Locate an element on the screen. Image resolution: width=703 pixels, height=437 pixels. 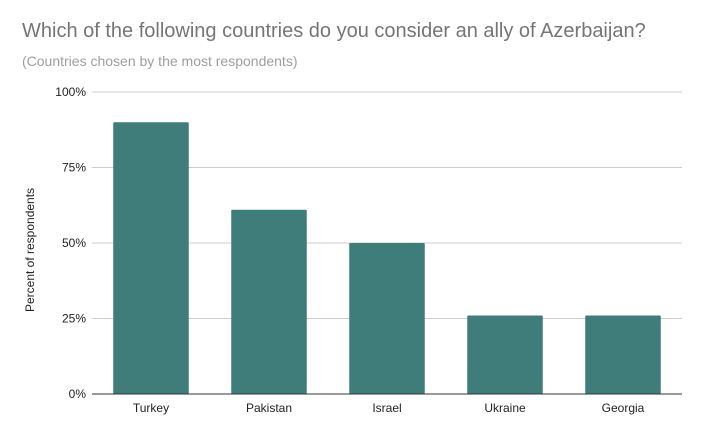
y-tick-labels: 0% 25% 50% 75% 100% is located at coordinates (70, 243).